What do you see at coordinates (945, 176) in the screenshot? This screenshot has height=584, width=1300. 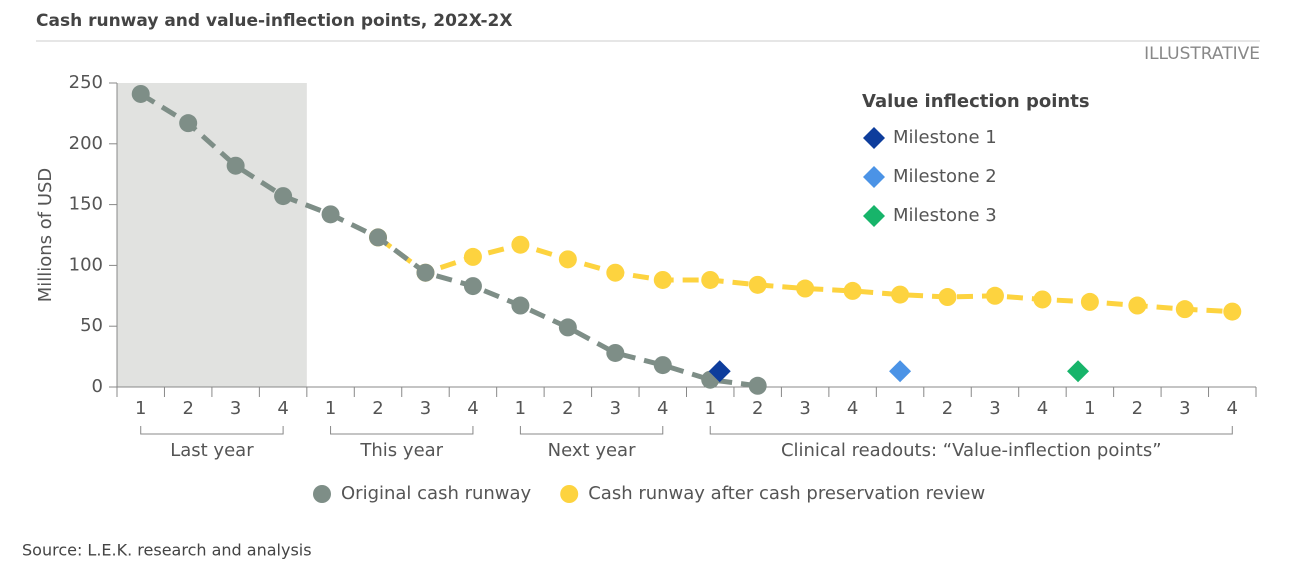 I see `legend-label: Milestone 2` at bounding box center [945, 176].